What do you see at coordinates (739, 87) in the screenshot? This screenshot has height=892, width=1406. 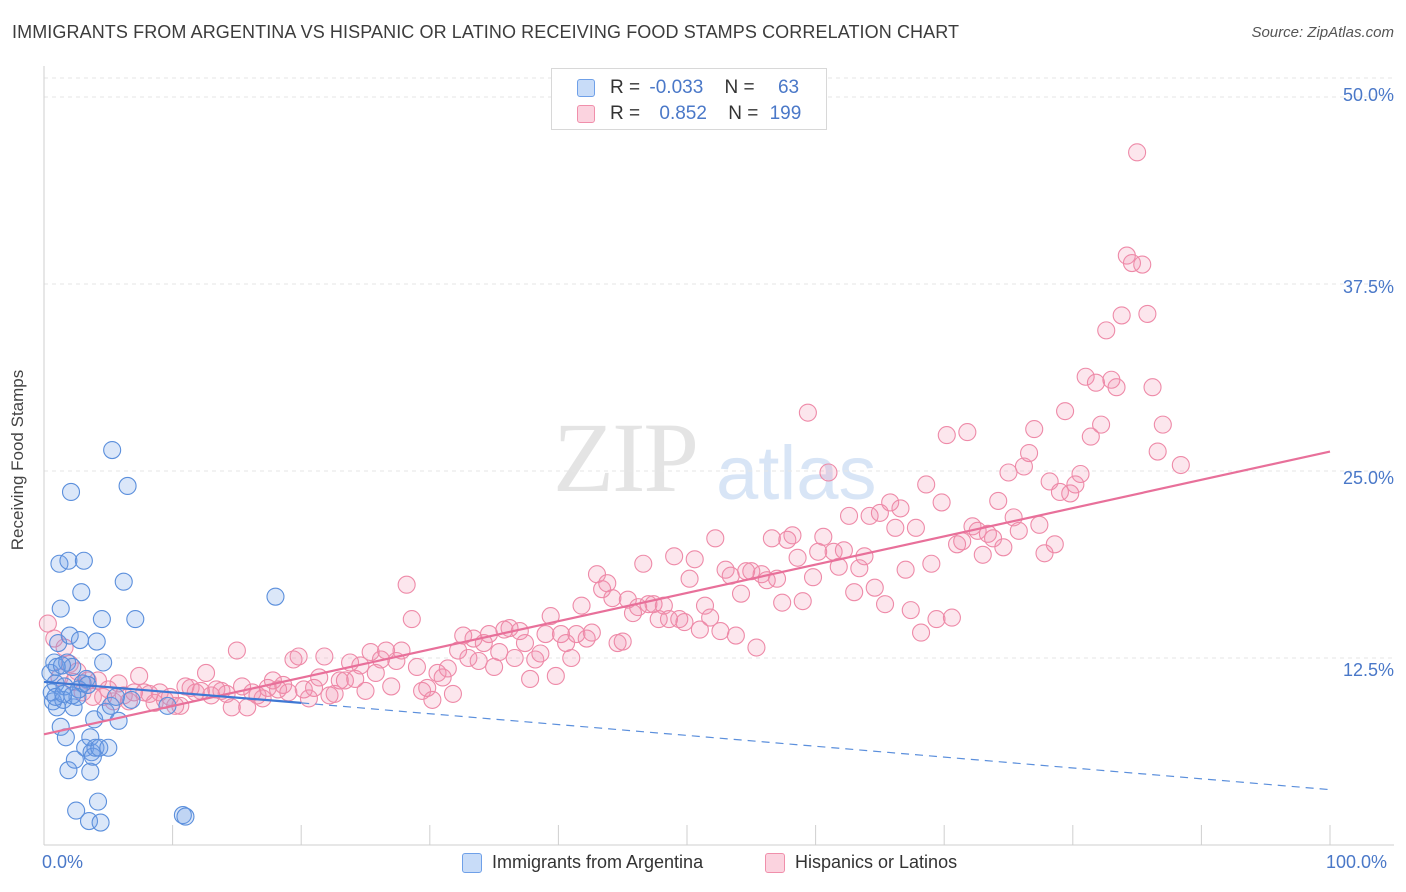 I see `n-label: N =` at bounding box center [739, 87].